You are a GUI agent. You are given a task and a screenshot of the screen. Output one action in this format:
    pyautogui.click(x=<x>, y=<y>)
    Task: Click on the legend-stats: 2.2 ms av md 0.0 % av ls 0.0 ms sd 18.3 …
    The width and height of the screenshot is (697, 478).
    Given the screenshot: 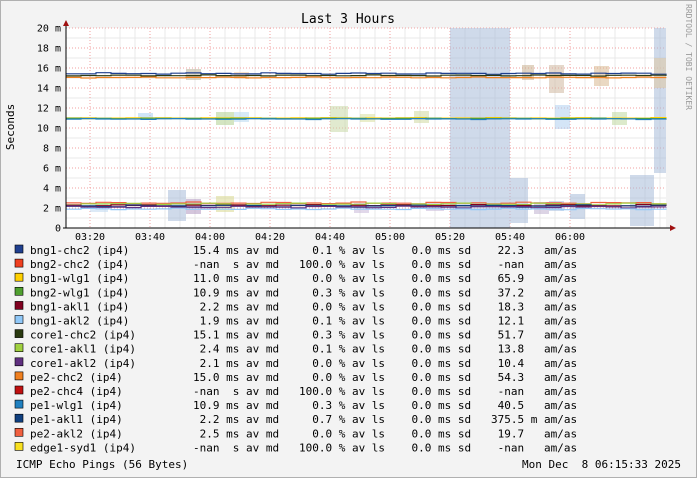 What is the action you would take?
    pyautogui.click(x=385, y=306)
    